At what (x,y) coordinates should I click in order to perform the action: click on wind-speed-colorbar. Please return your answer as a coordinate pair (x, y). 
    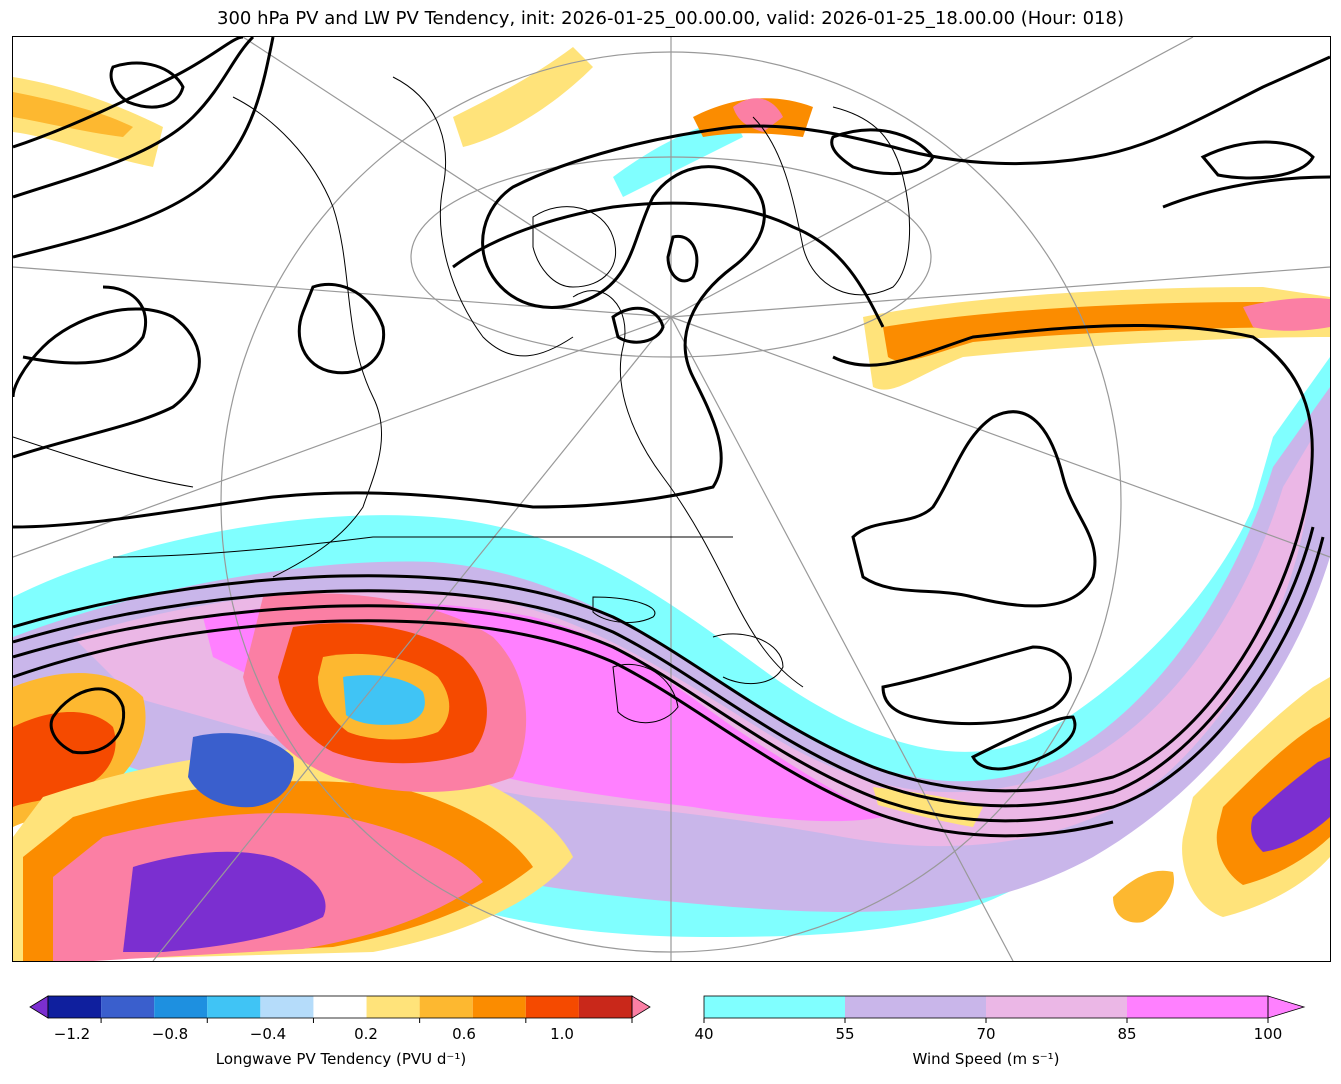
    Looking at the image, I should click on (1004, 1009).